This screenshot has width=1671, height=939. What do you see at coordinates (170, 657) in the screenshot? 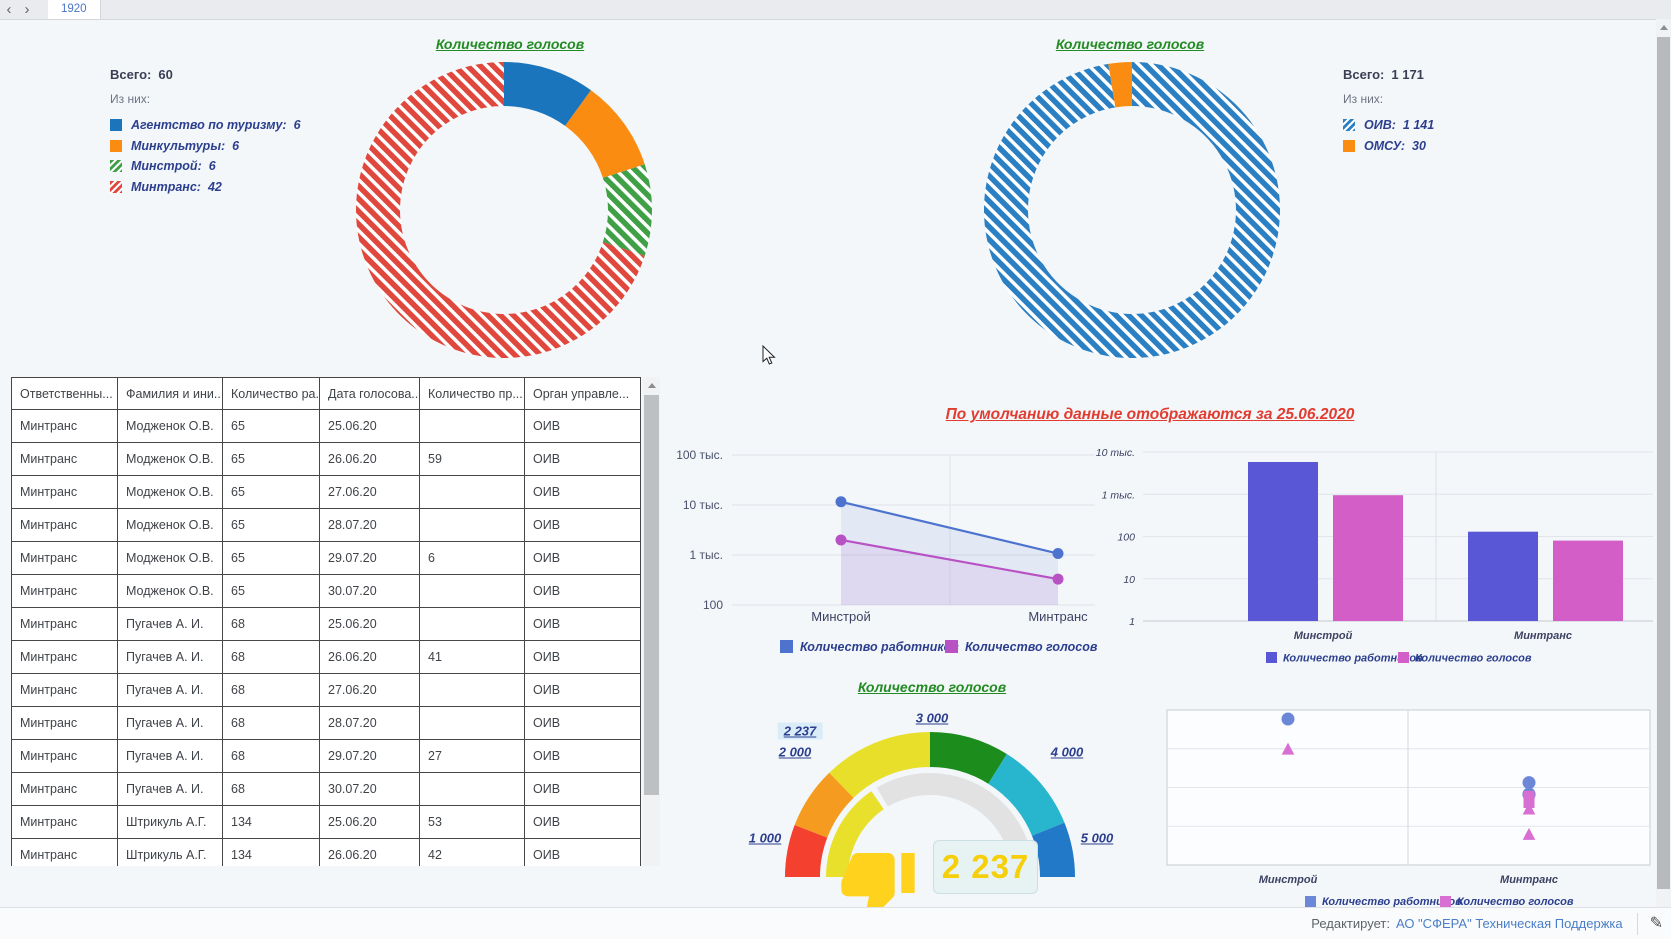
I see `table-cell: Пугачев А. И.` at bounding box center [170, 657].